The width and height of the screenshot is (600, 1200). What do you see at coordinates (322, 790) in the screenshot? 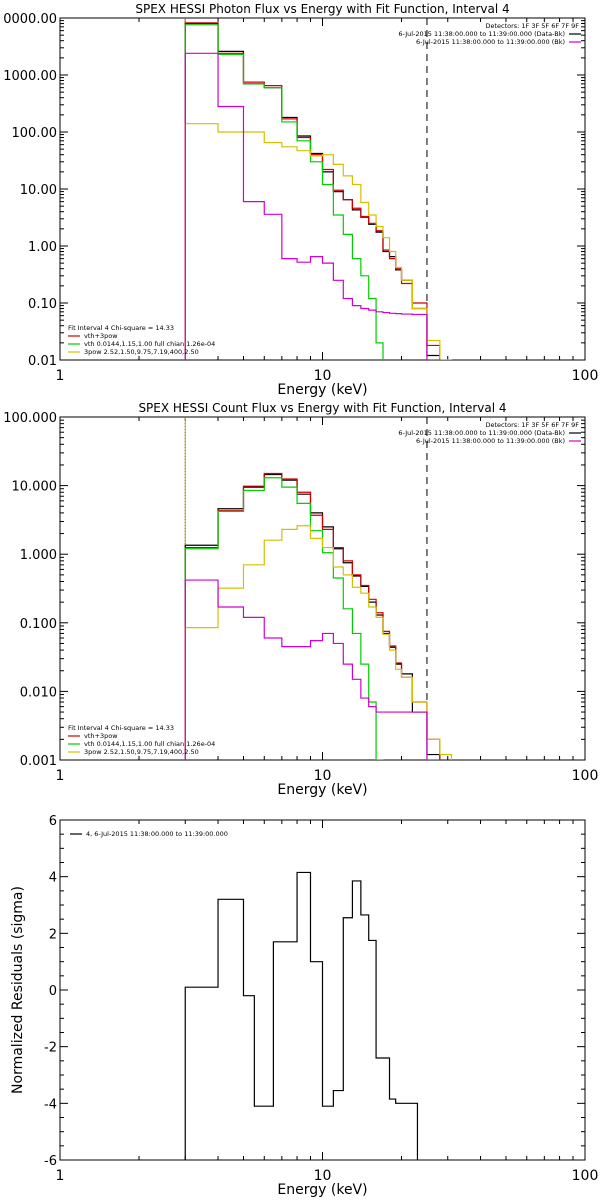
I see `x-axis-label-count: Energy (keV)` at bounding box center [322, 790].